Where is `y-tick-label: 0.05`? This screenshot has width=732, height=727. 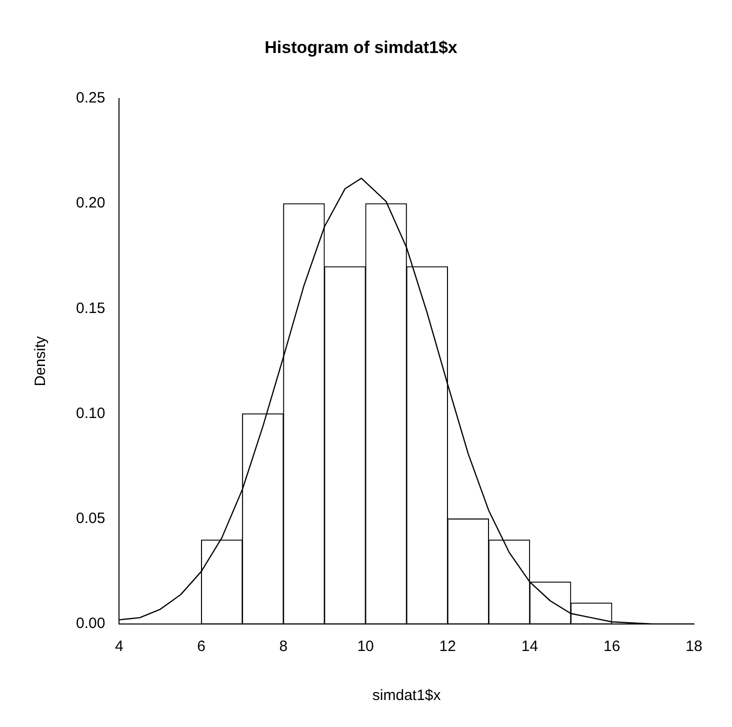
y-tick-label: 0.05 is located at coordinates (91, 519).